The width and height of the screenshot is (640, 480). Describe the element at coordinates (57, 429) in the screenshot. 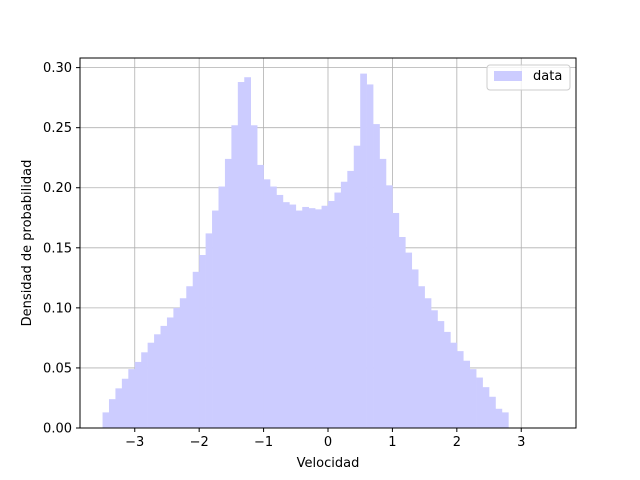

I see `y-tick-label: 0.00` at that location.